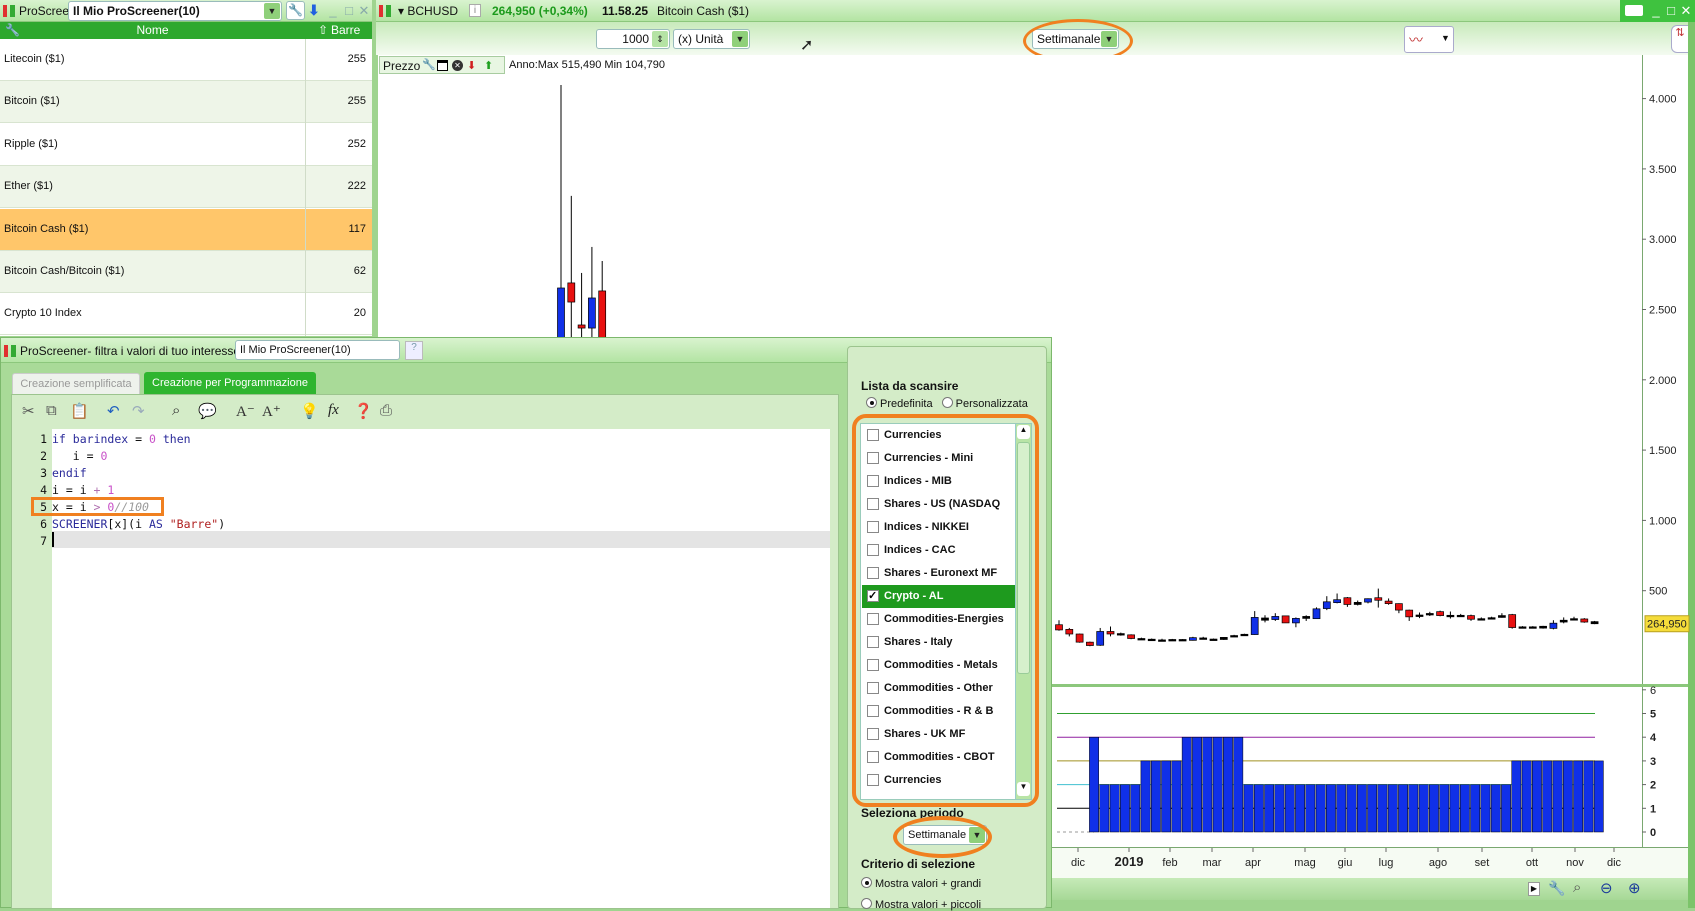  I want to click on scan-list-item: Indices - CAC, so click(938, 550).